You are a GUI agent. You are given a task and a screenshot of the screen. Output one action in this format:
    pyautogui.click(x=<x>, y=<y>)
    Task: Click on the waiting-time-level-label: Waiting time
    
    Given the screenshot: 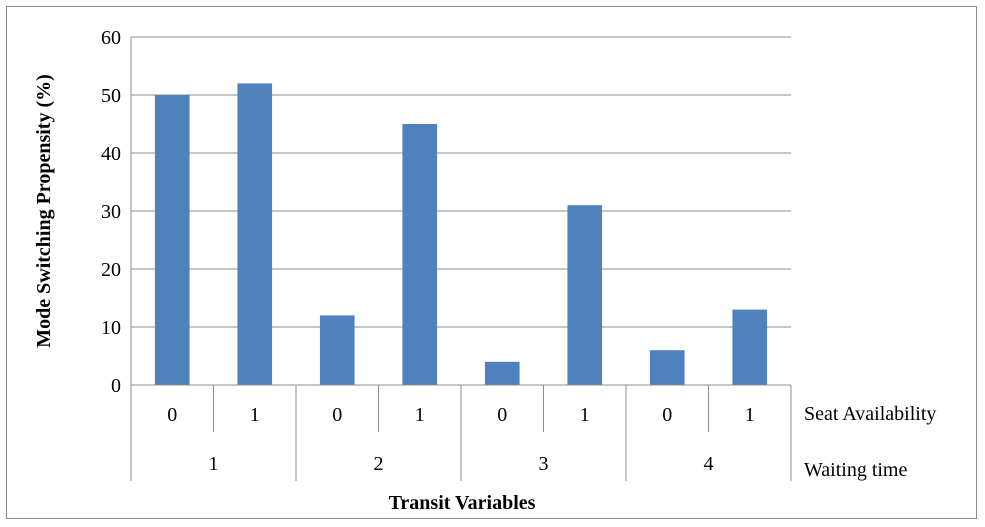 What is the action you would take?
    pyautogui.click(x=855, y=470)
    